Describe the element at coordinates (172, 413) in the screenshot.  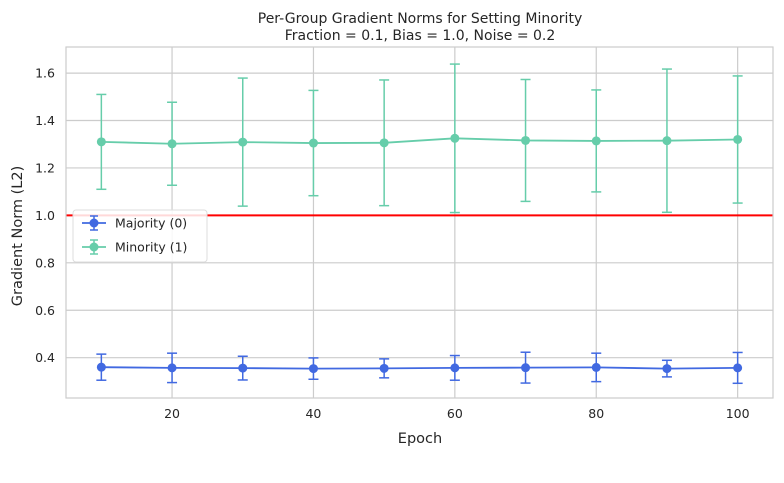
I see `x-tick-label: 20` at that location.